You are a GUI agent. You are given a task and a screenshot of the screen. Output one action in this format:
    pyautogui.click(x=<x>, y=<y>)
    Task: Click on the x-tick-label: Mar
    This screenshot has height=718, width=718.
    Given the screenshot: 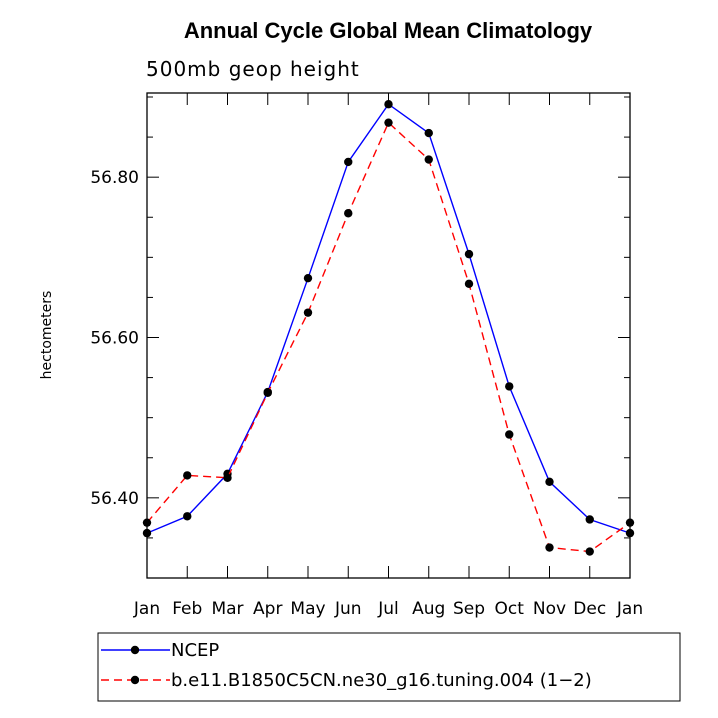 What is the action you would take?
    pyautogui.click(x=227, y=609)
    